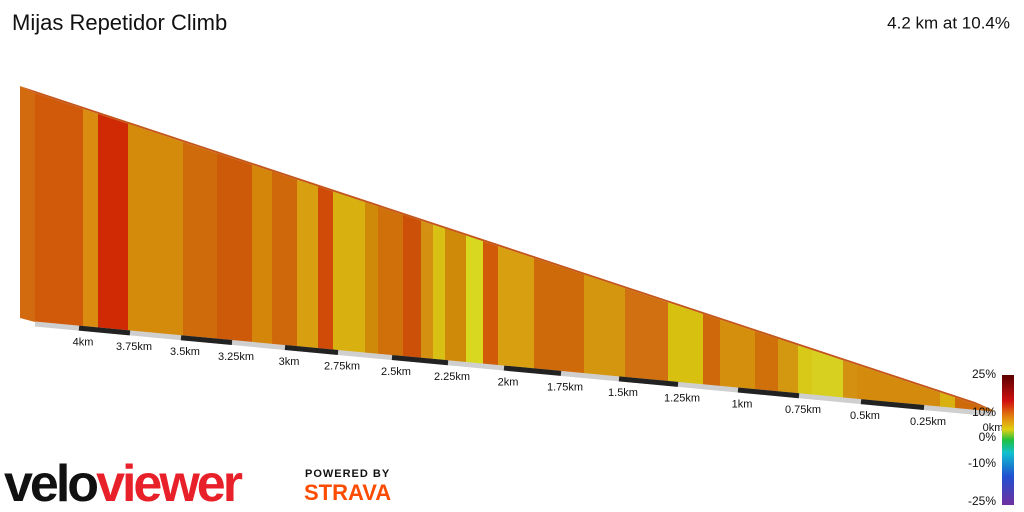  I want to click on distance-label: 2.5km, so click(396, 372).